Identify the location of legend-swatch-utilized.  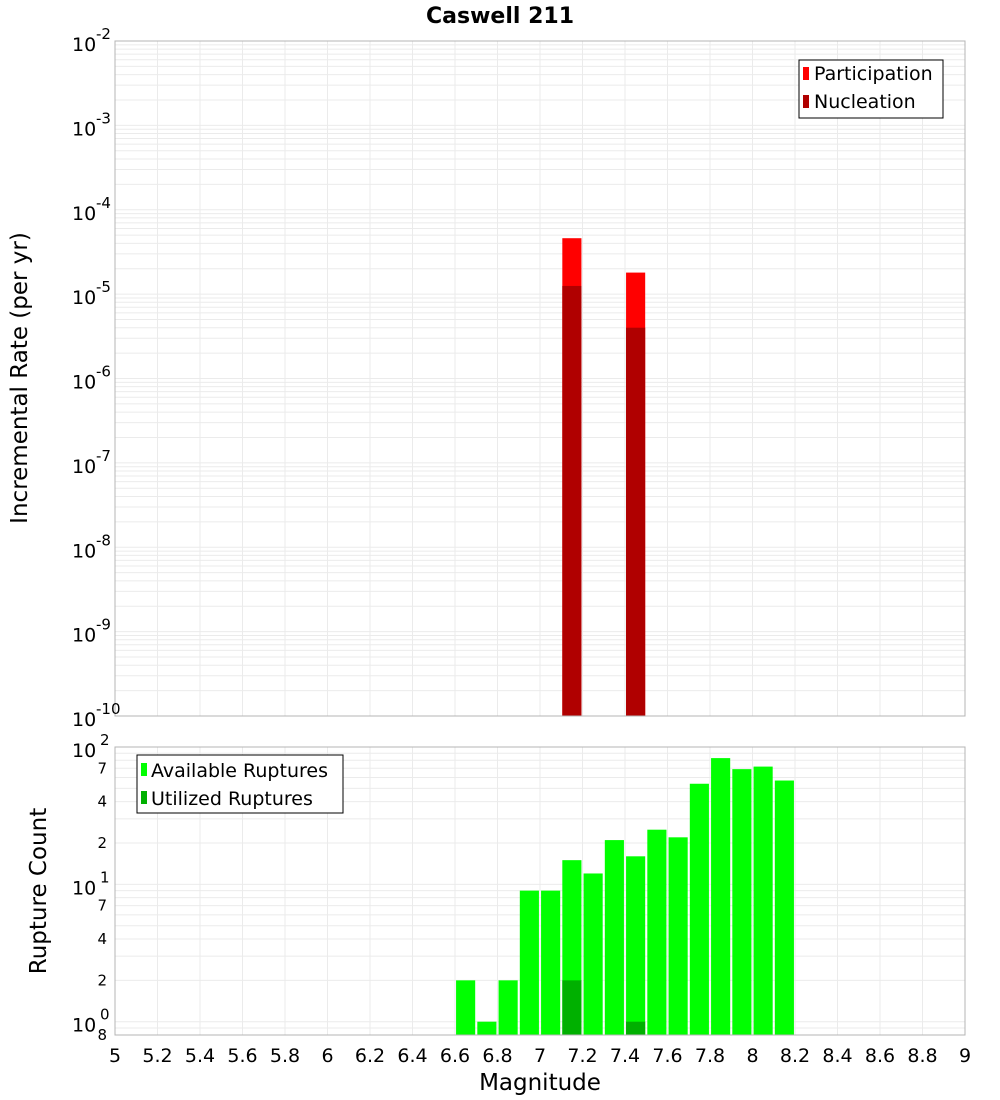
(144, 797).